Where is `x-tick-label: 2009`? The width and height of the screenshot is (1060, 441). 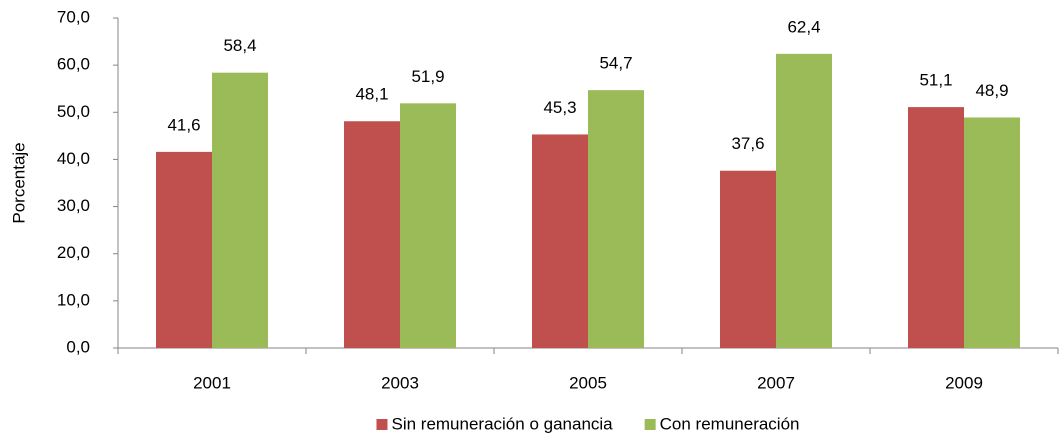
x-tick-label: 2009 is located at coordinates (964, 382).